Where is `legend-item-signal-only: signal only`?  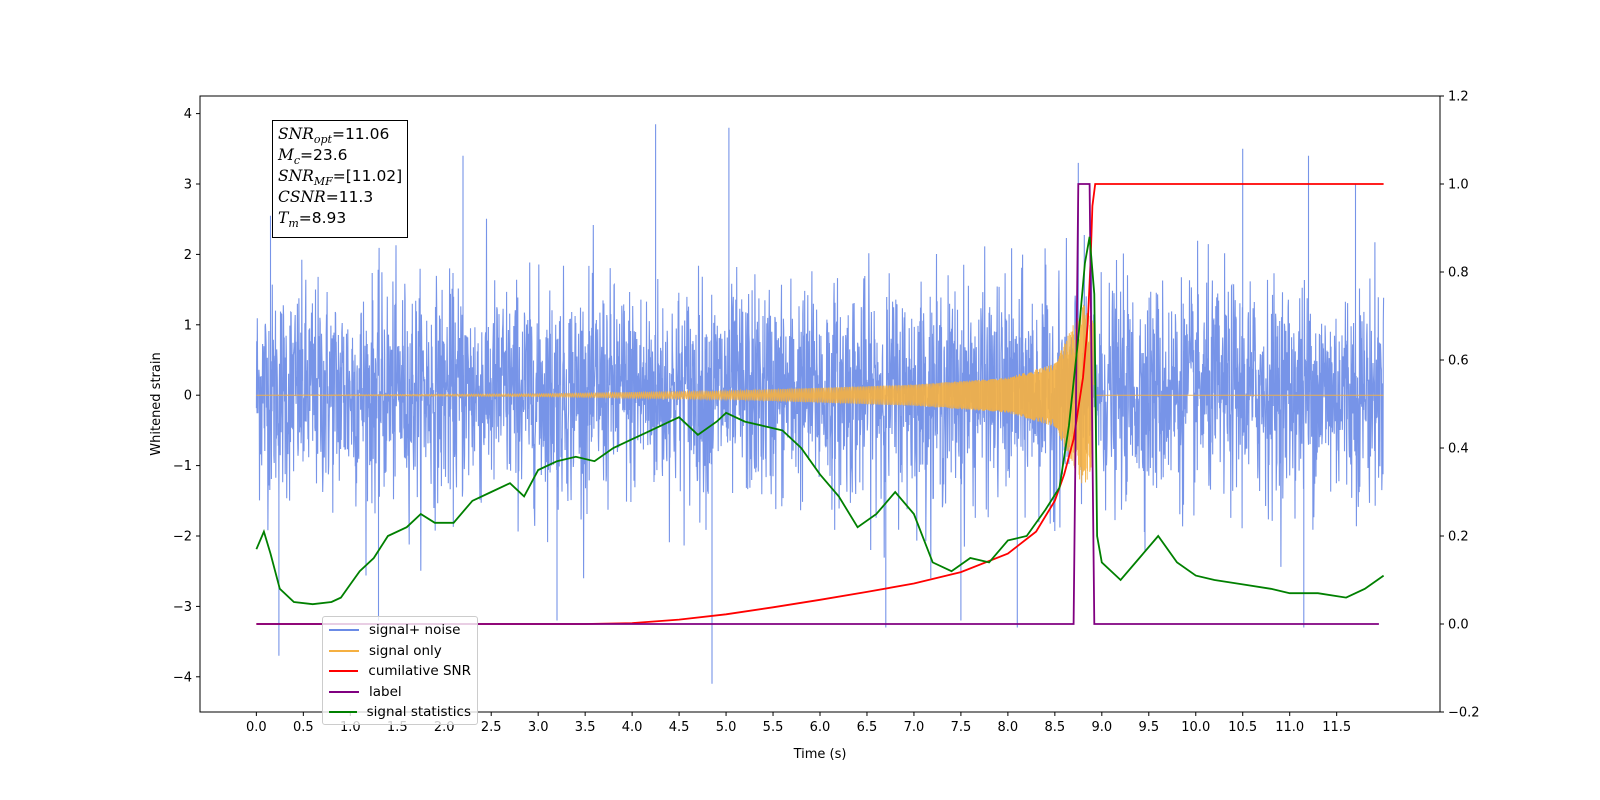
legend-item-signal-only: signal only is located at coordinates (400, 651).